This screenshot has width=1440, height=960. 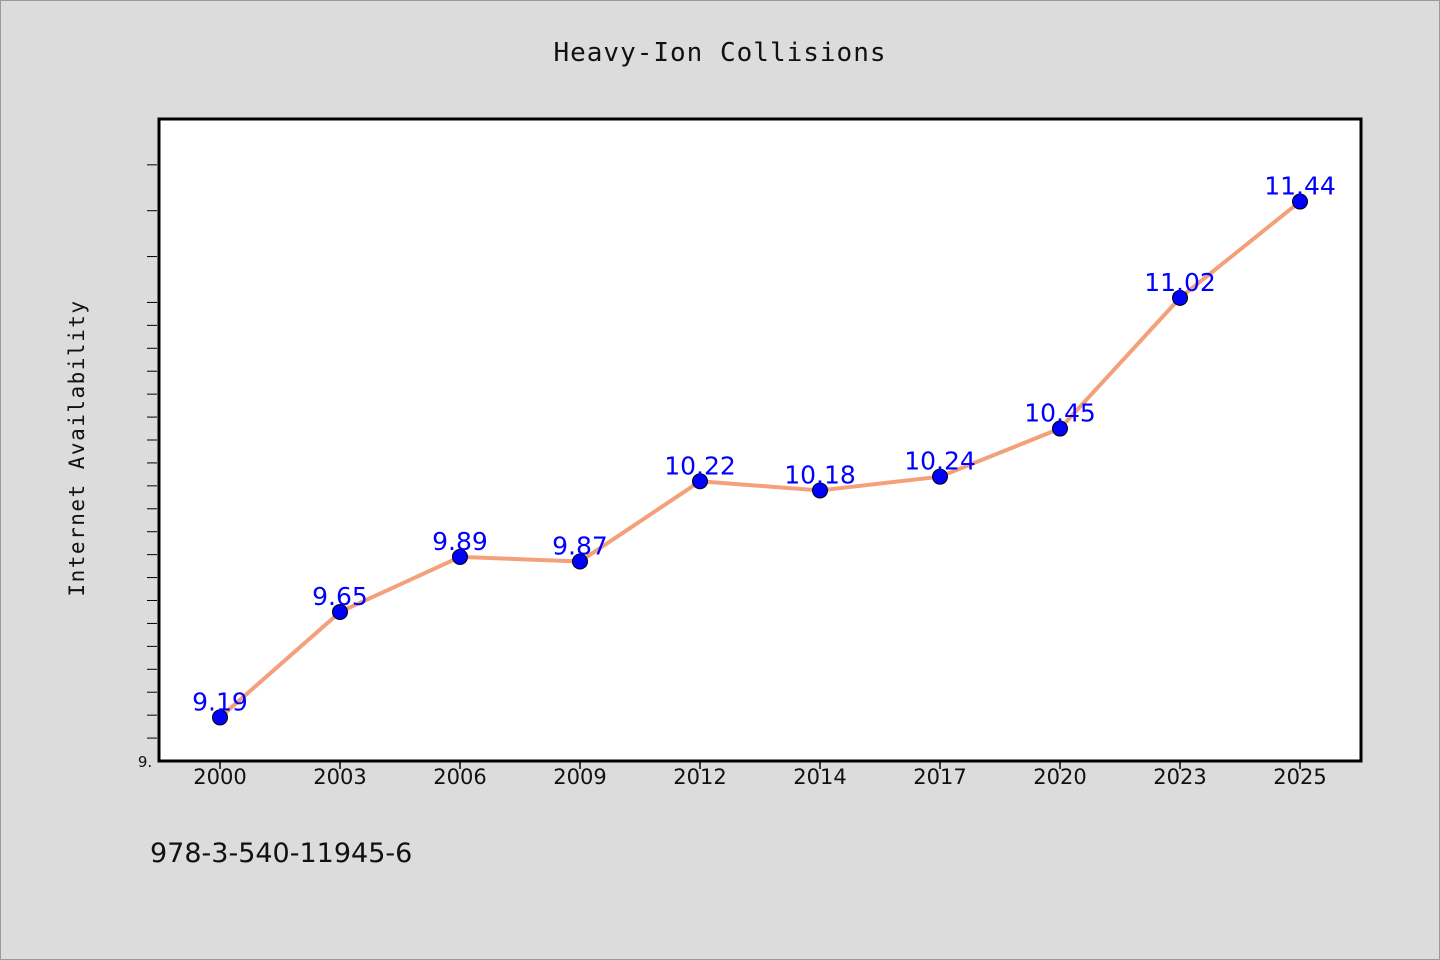 What do you see at coordinates (1180, 282) in the screenshot?
I see `data-label: 11.02` at bounding box center [1180, 282].